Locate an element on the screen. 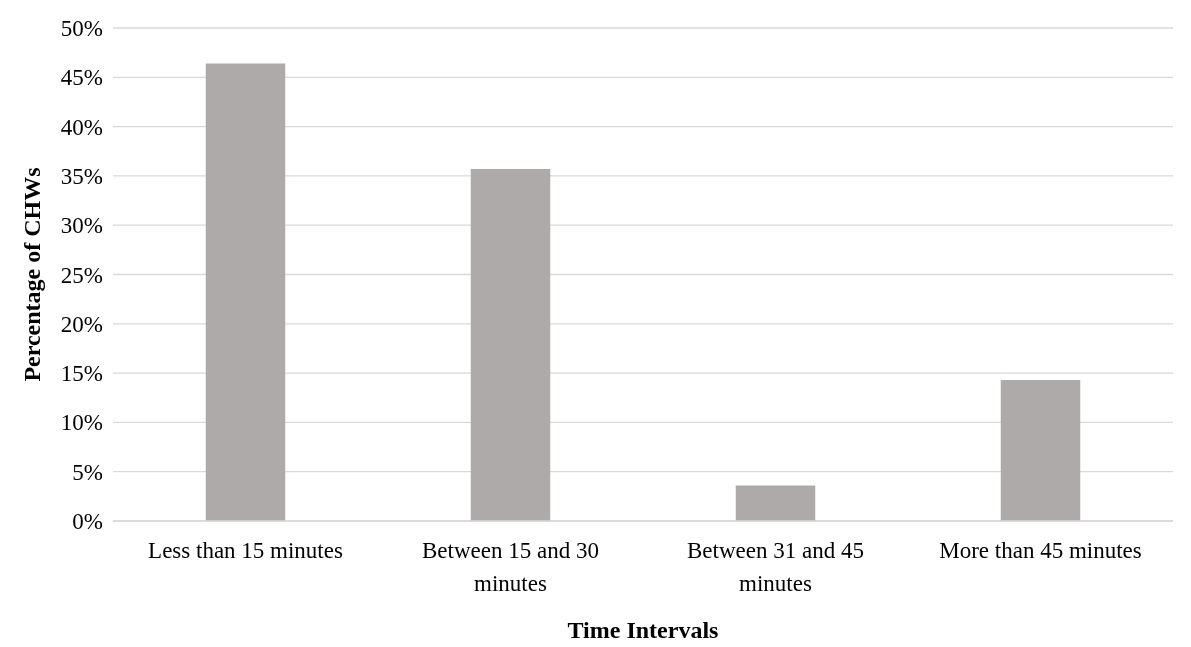 The height and width of the screenshot is (647, 1191). y-tick-label: 10% is located at coordinates (81, 423).